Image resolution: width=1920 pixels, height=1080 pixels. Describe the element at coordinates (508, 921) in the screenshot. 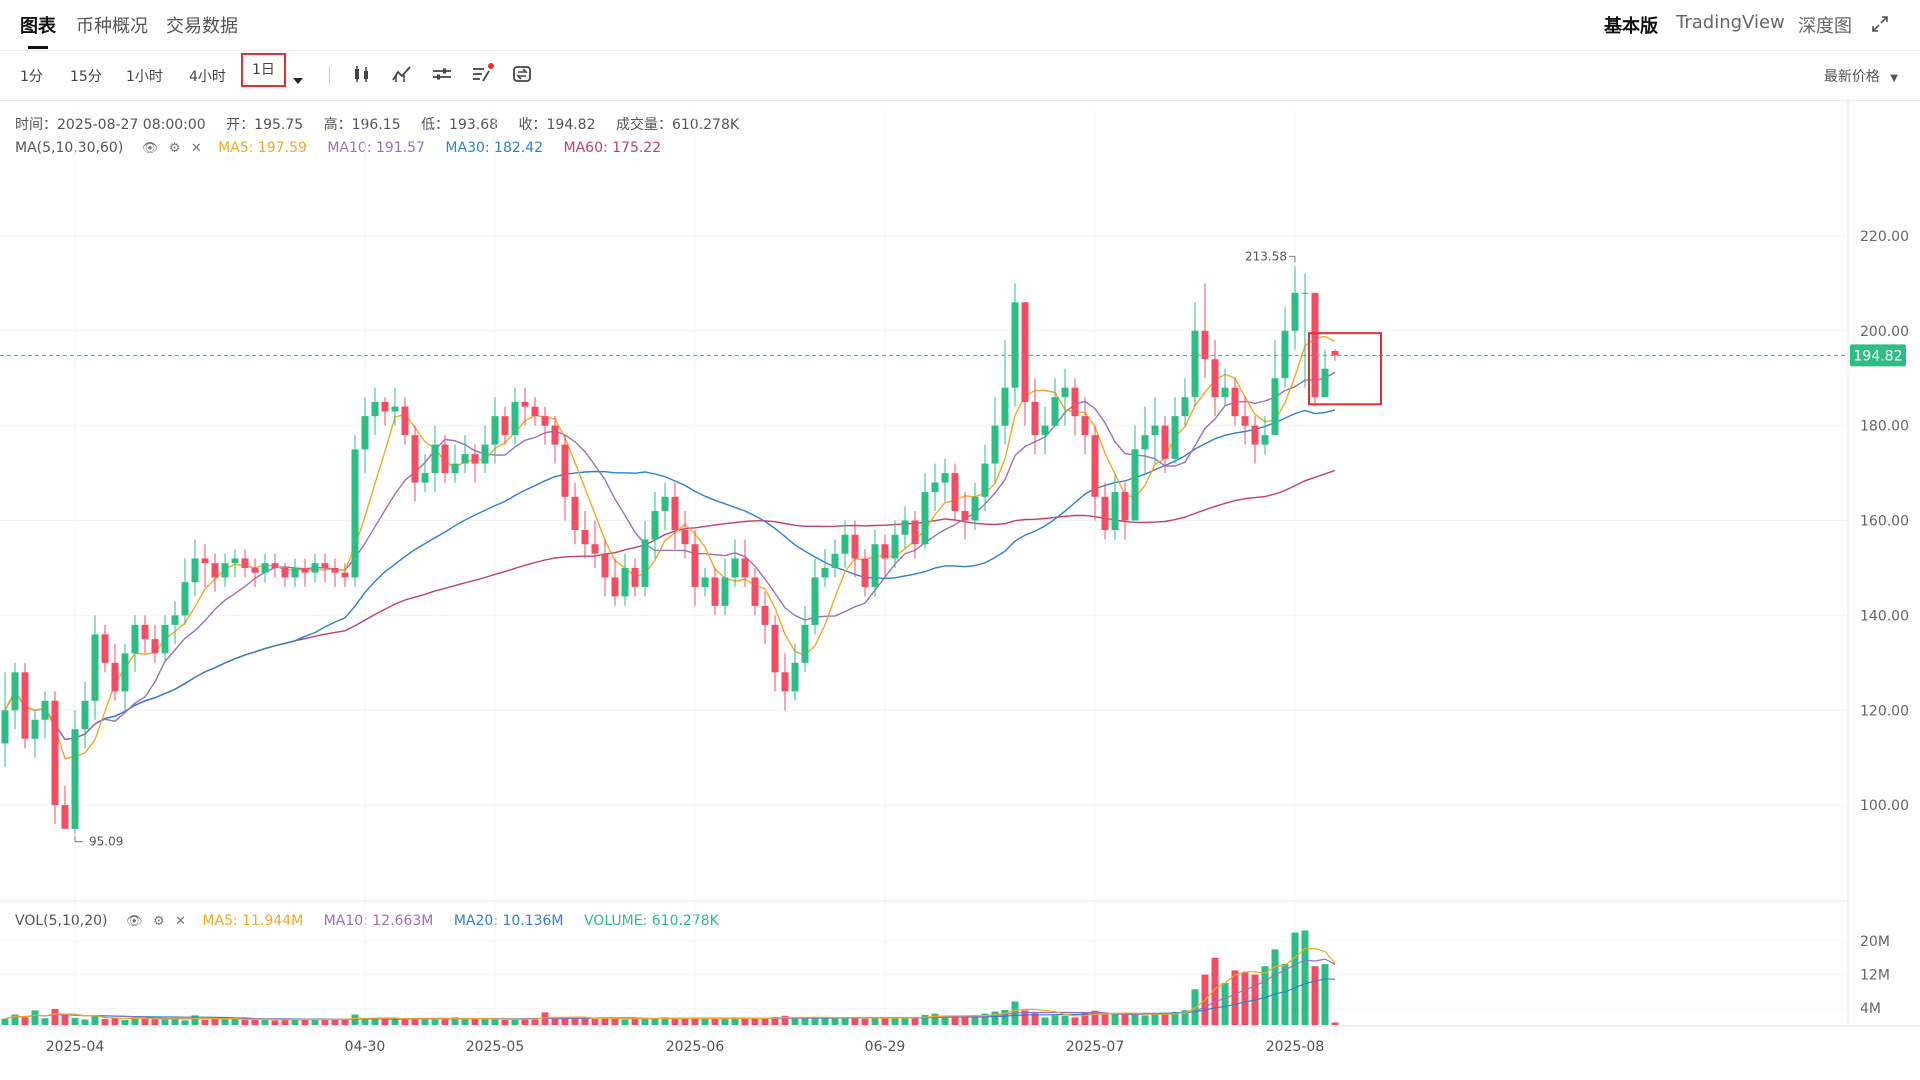

I see `vol-ma20-value: MA20: 10.136M` at that location.